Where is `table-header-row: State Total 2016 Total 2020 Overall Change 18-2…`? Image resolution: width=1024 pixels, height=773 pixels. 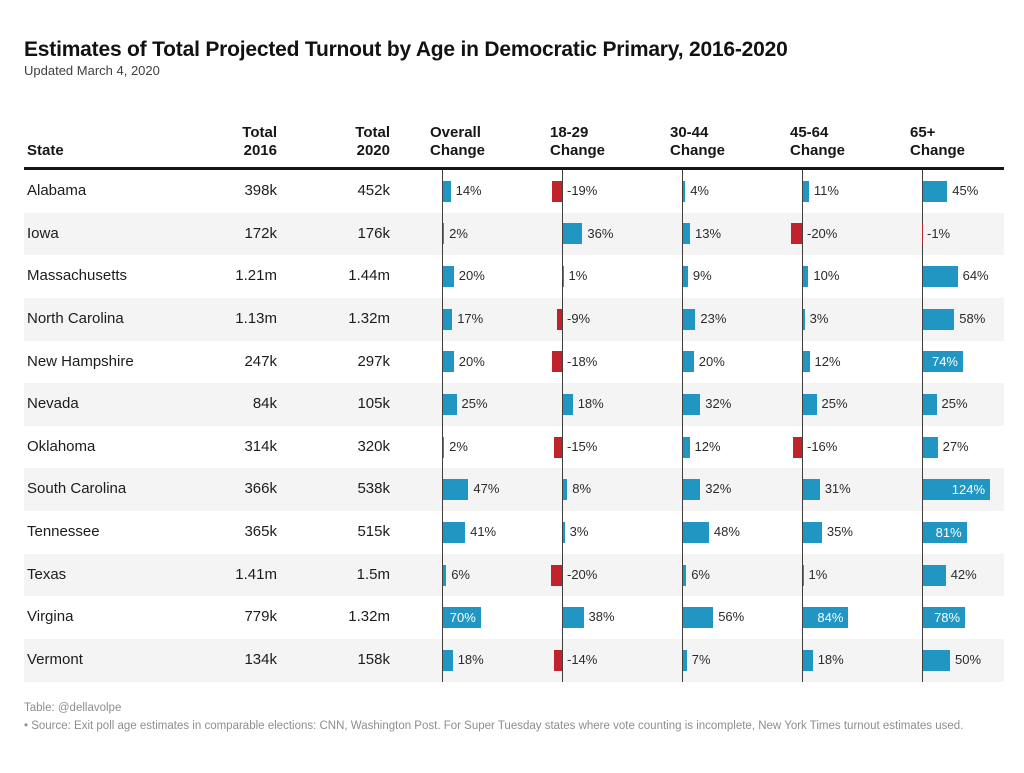
table-header-row: State Total 2016 Total 2020 Overall Change 18-2… is located at coordinates (514, 141).